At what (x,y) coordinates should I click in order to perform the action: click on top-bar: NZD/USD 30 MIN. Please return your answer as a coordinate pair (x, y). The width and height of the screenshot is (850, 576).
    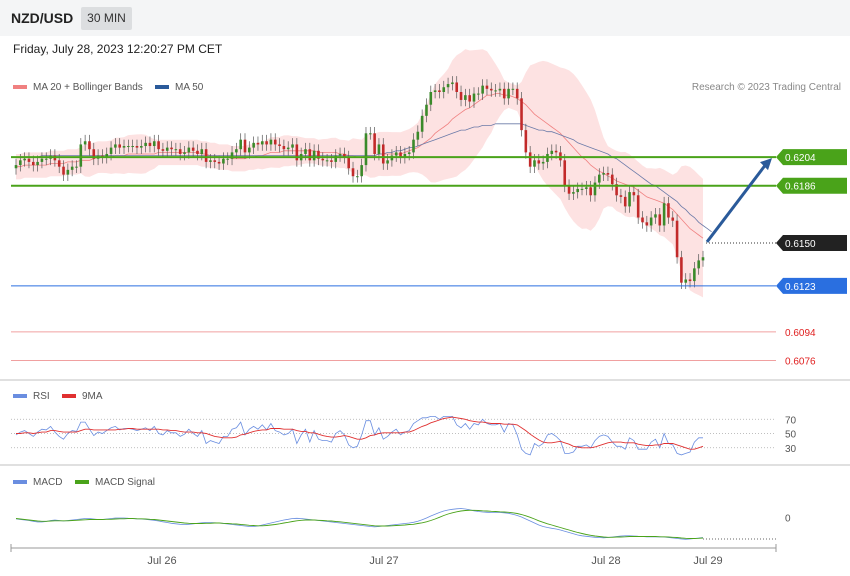
    Looking at the image, I should click on (425, 18).